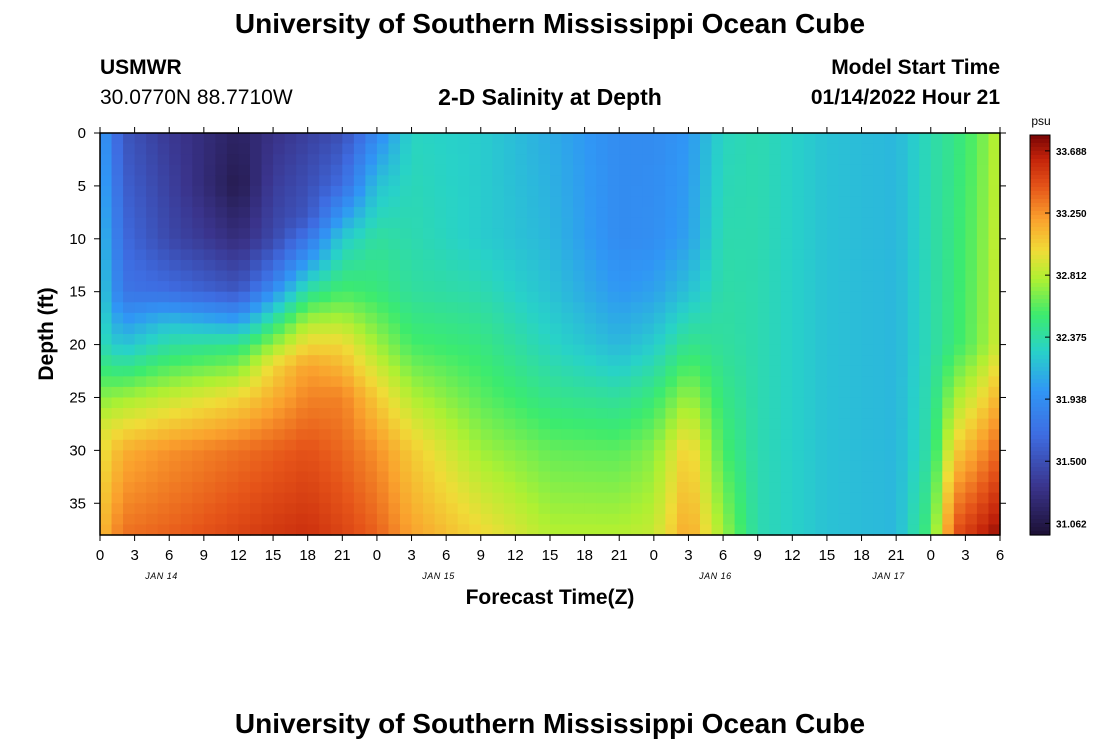  What do you see at coordinates (688, 555) in the screenshot?
I see `x-tick-label: 3` at bounding box center [688, 555].